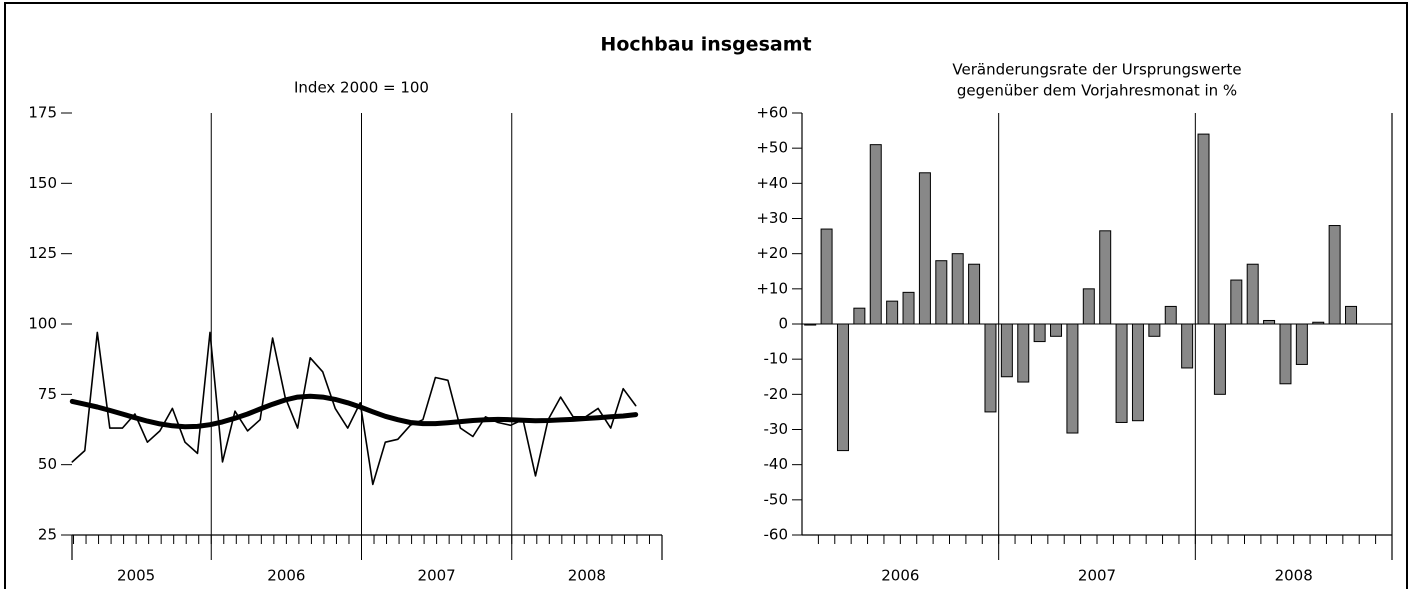 The width and height of the screenshot is (1412, 589). I want to click on line-series, so click(354, 408).